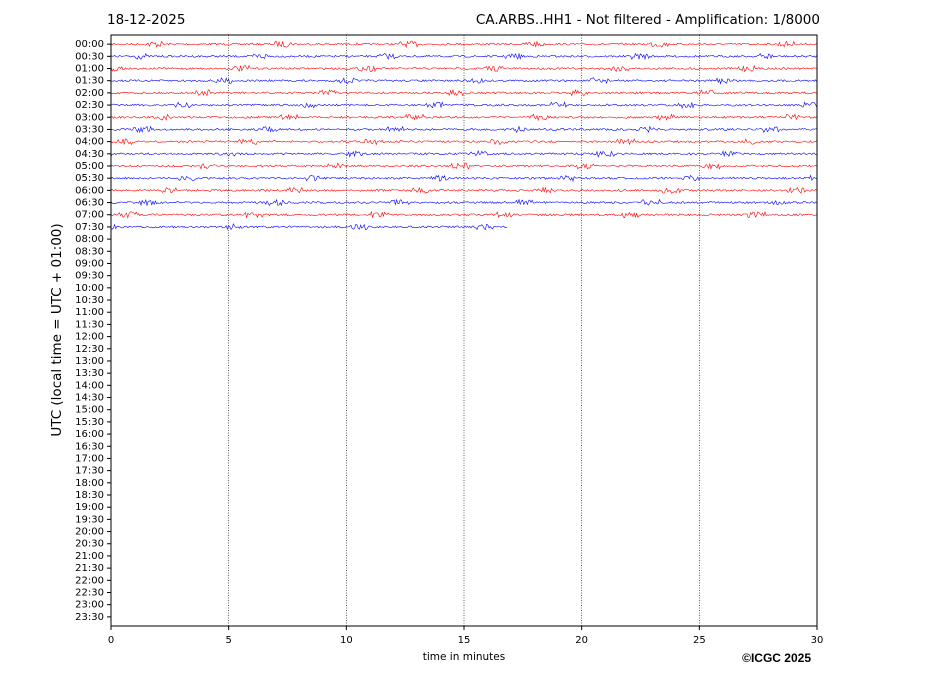  Describe the element at coordinates (89, 300) in the screenshot. I see `y-tick-label: 10:30` at that location.